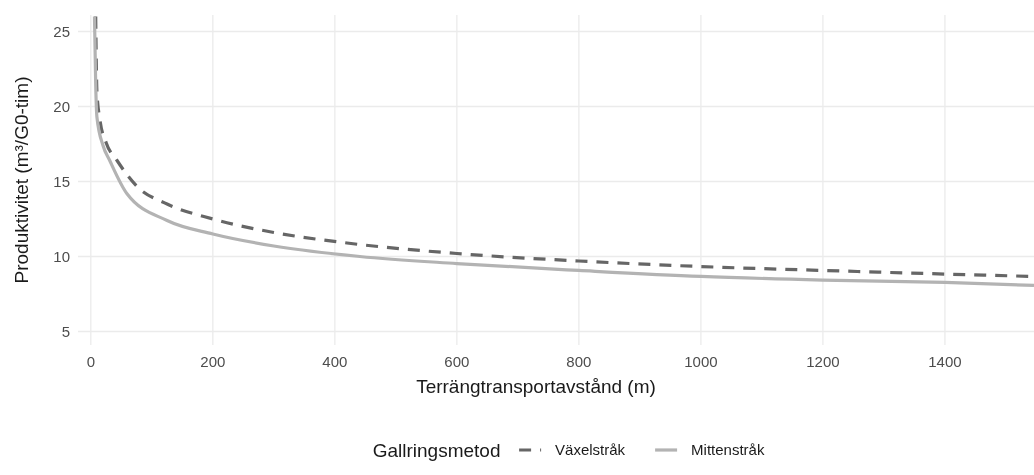 Image resolution: width=1034 pixels, height=475 pixels. I want to click on legend-label: Mittenstråk, so click(728, 450).